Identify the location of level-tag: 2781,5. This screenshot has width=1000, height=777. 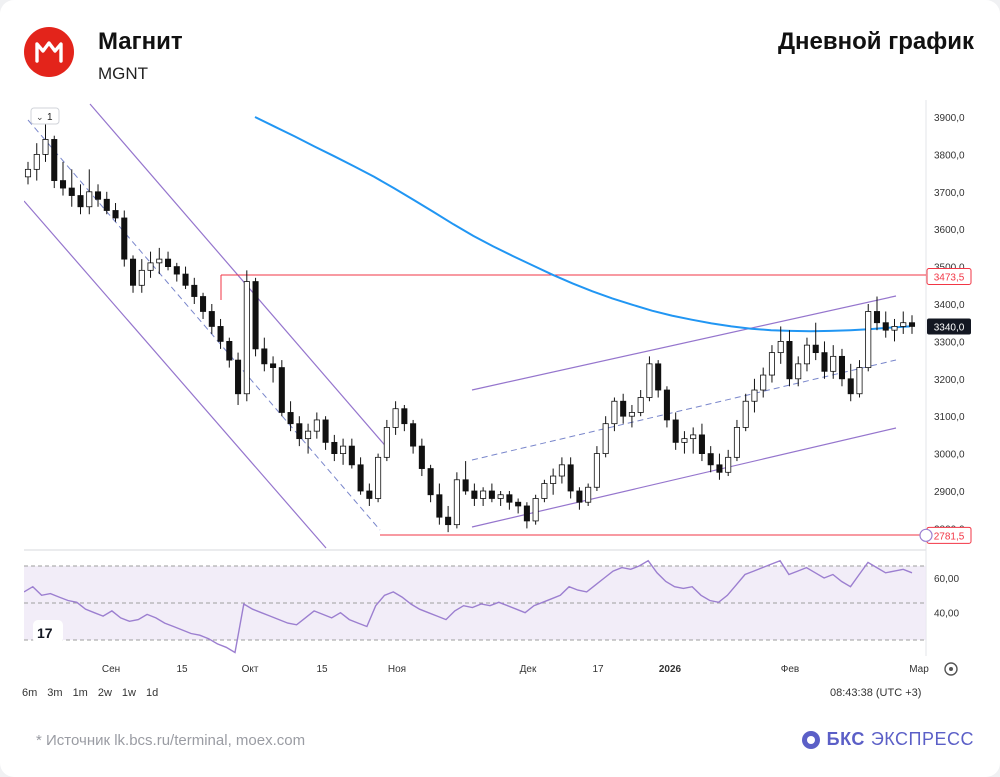
(949, 535).